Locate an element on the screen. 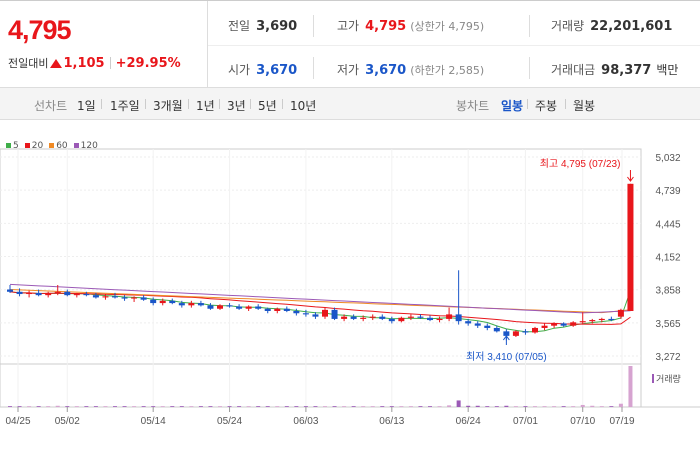  y-tick-label: 4,152 is located at coordinates (667, 258).